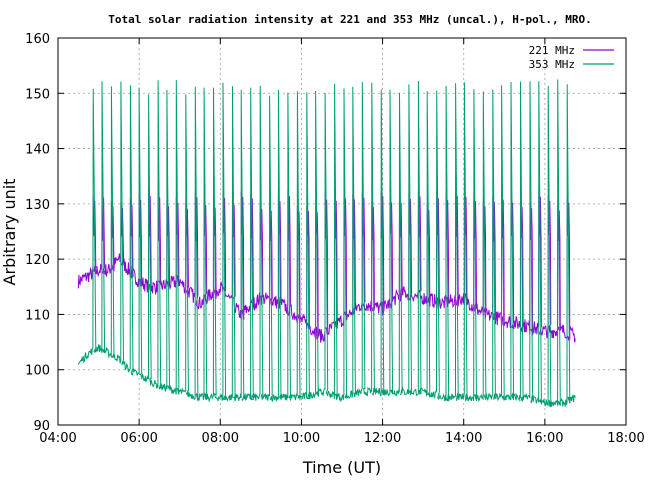 The width and height of the screenshot is (650, 480). I want to click on x-tick-label: 08:00, so click(220, 438).